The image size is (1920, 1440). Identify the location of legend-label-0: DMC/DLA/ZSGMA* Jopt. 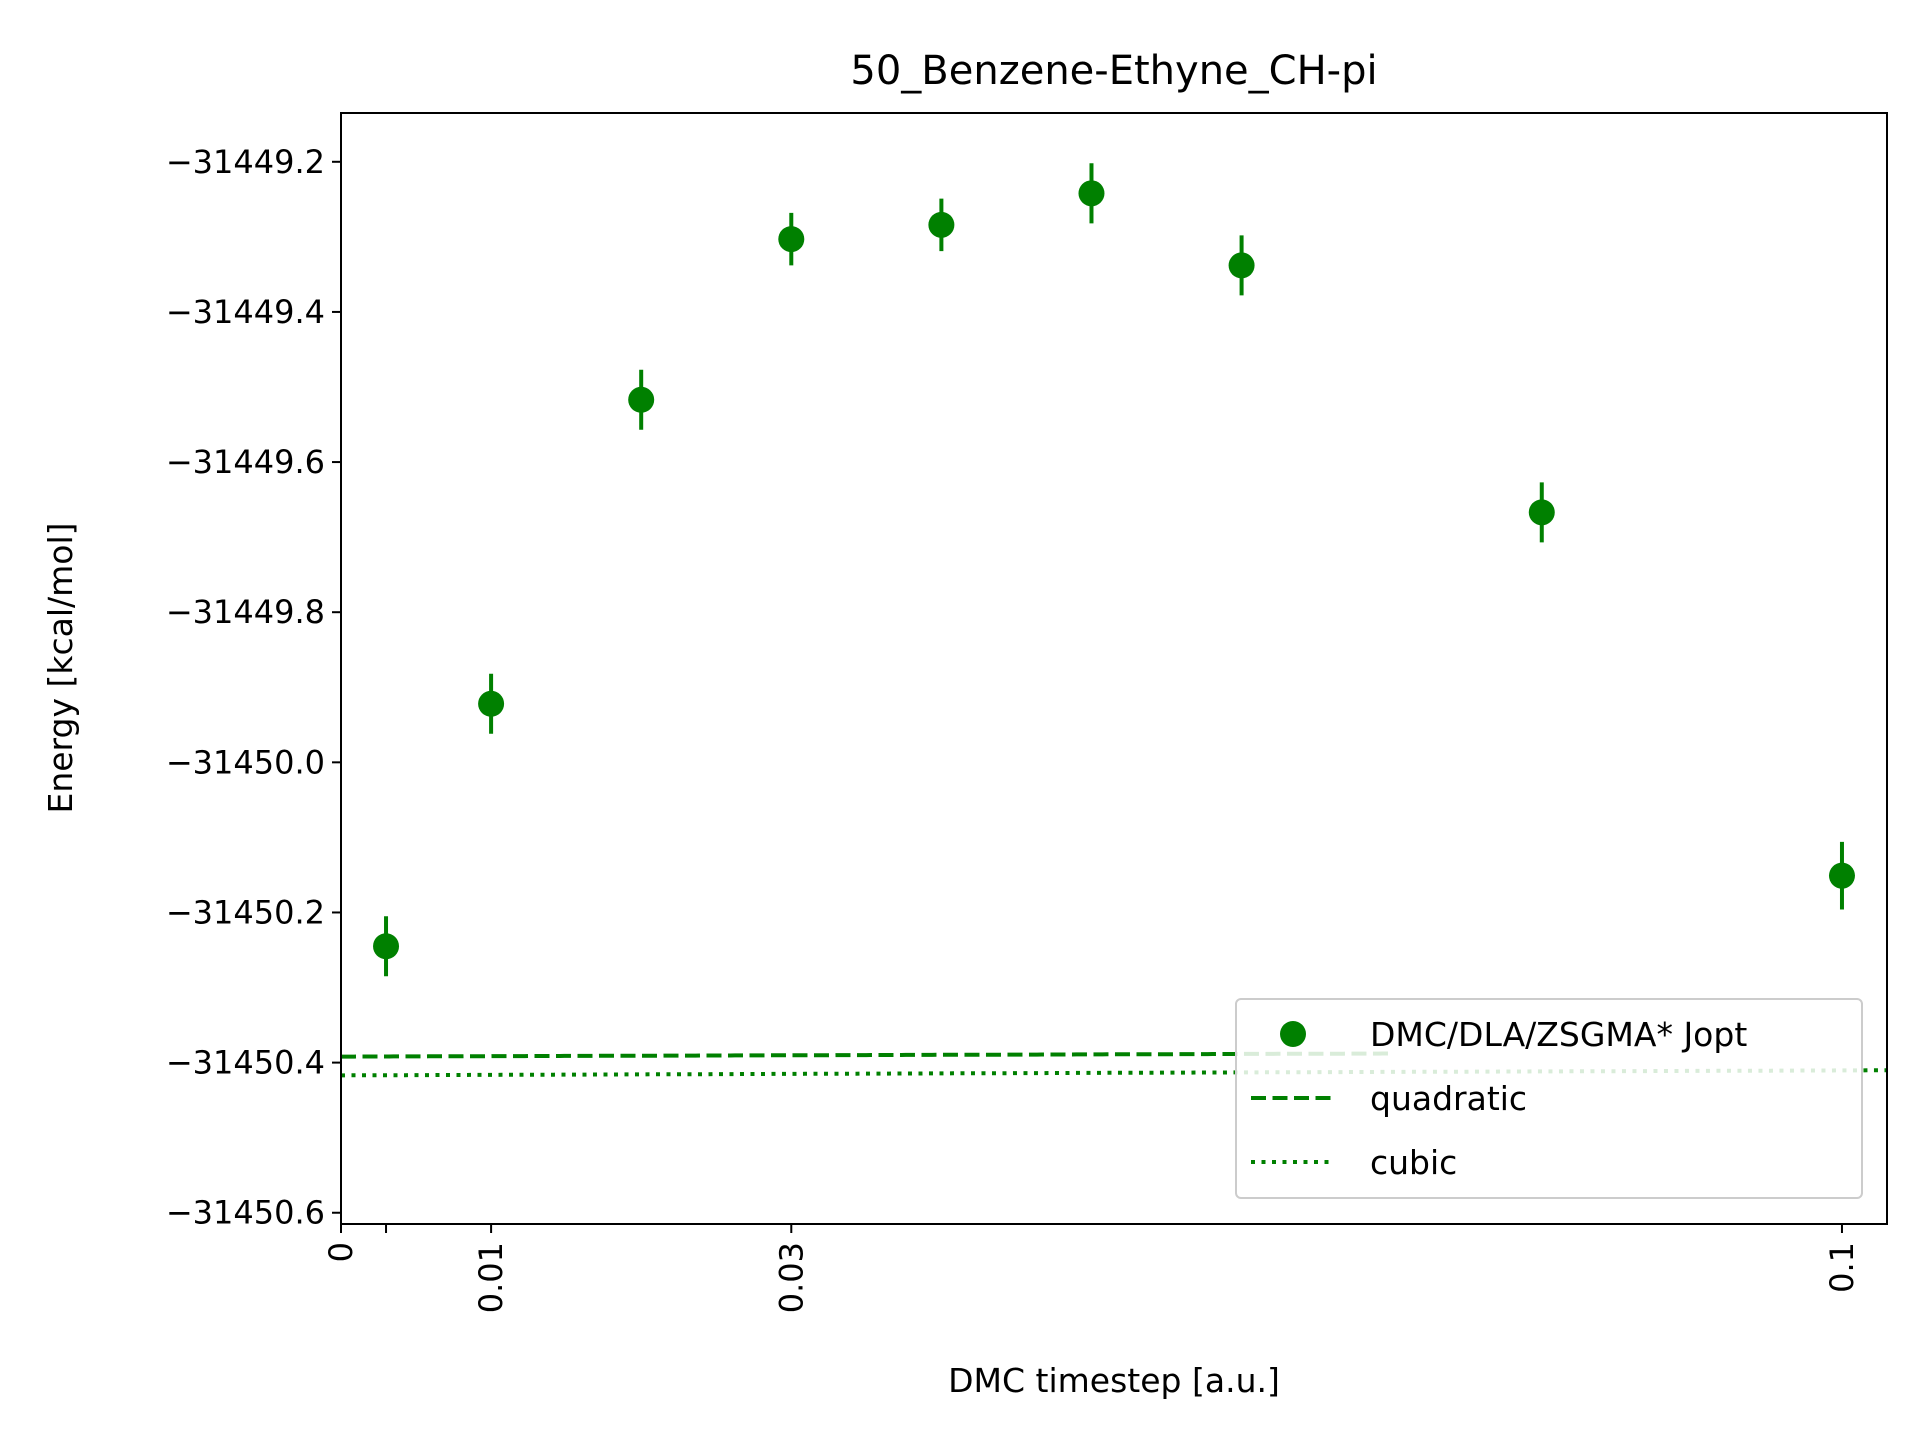
(1558, 1034).